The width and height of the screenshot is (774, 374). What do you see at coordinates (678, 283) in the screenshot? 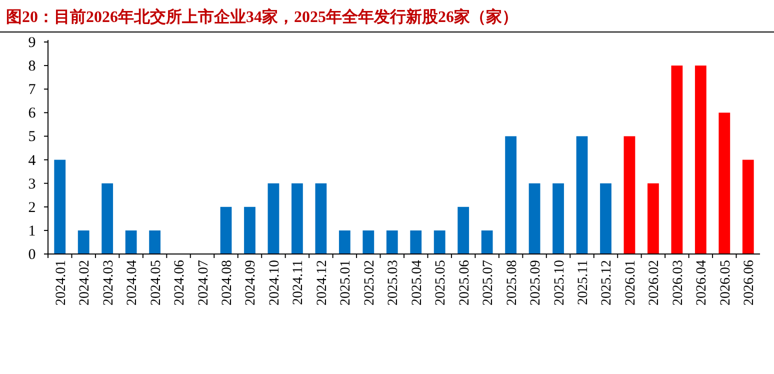
I see `x-tick-label: 2026.03` at bounding box center [678, 283].